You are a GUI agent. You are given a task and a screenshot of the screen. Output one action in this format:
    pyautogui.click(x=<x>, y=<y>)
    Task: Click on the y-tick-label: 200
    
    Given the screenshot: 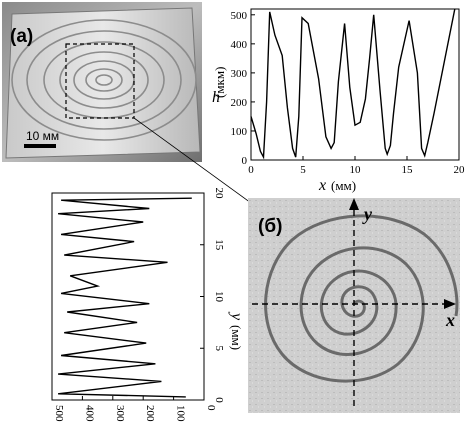 What is the action you would take?
    pyautogui.click(x=239, y=103)
    